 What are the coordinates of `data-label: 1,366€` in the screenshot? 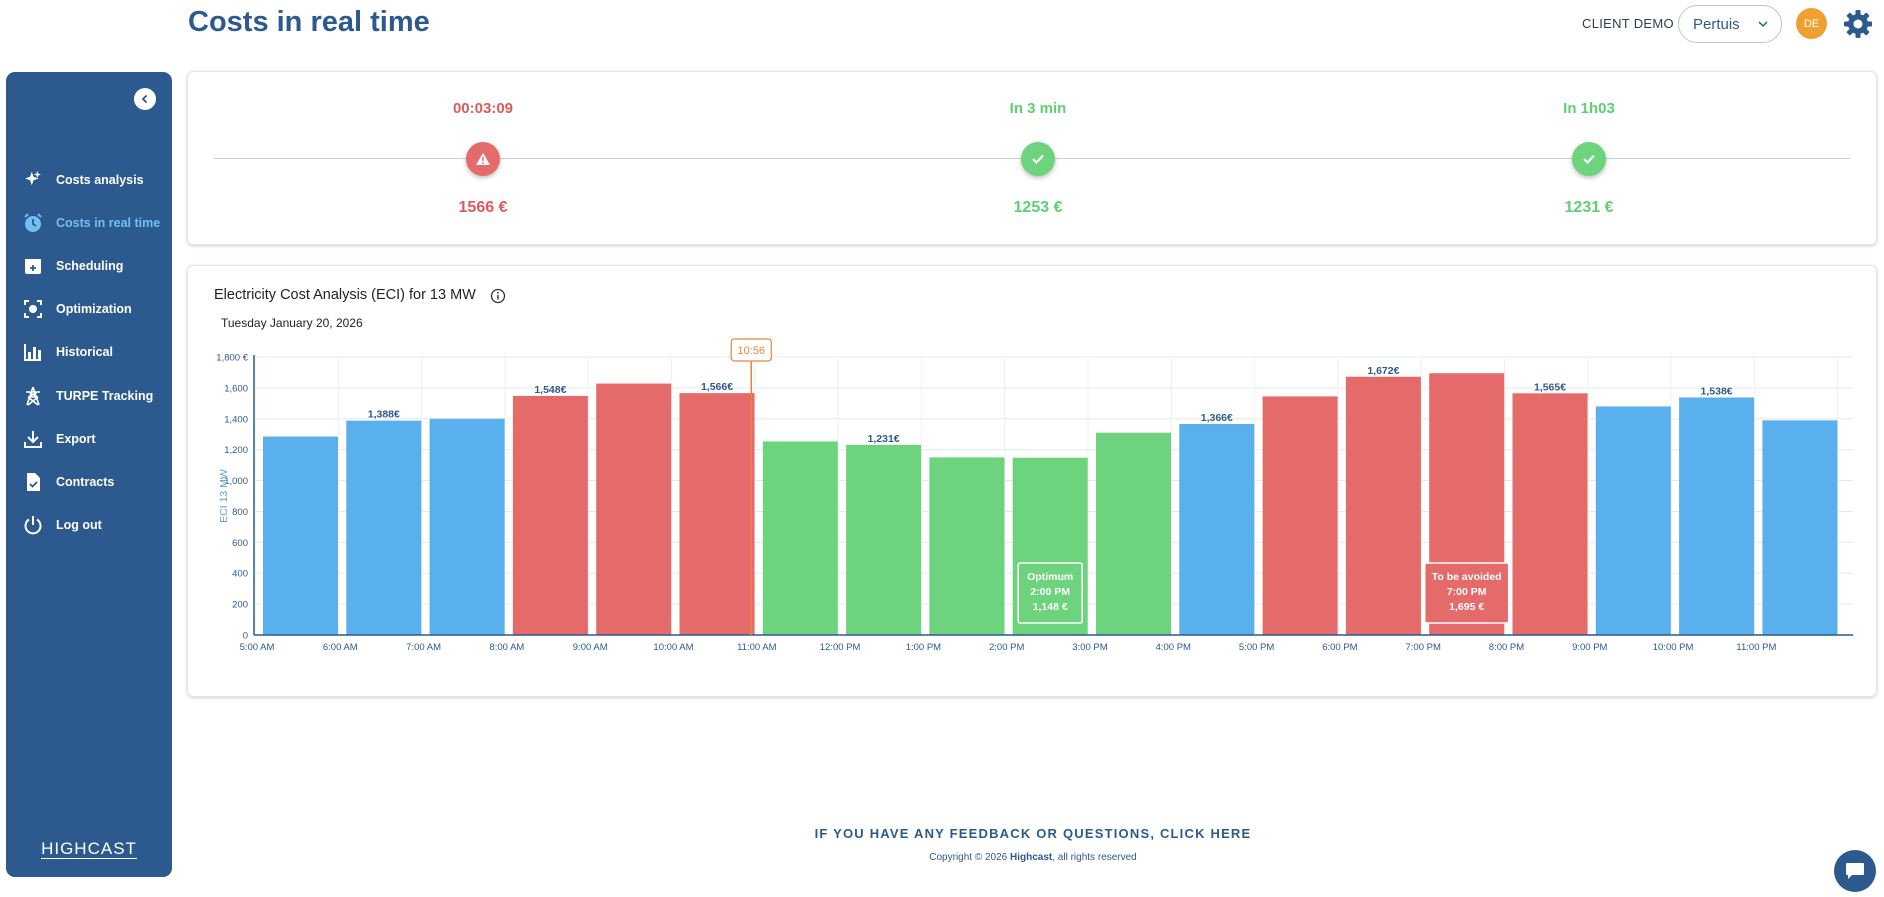 It's located at (1217, 418).